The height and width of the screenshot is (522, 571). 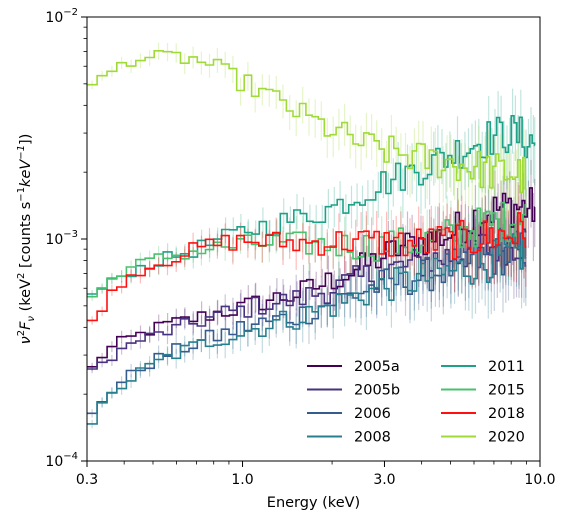 What do you see at coordinates (61, 16) in the screenshot?
I see `y-tick-label: 10⁻²` at bounding box center [61, 16].